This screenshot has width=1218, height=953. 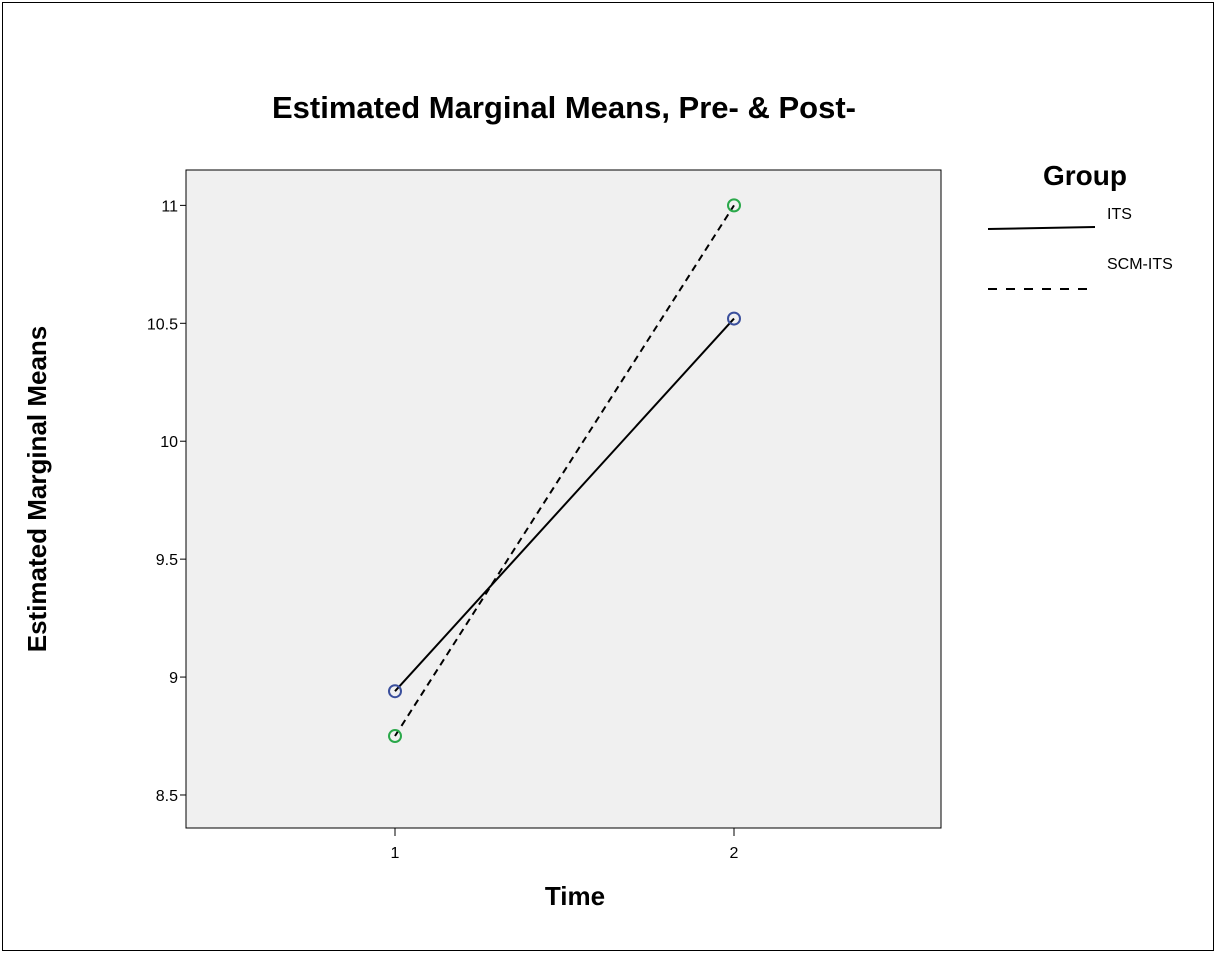 What do you see at coordinates (734, 853) in the screenshot?
I see `x-tick-label: 2` at bounding box center [734, 853].